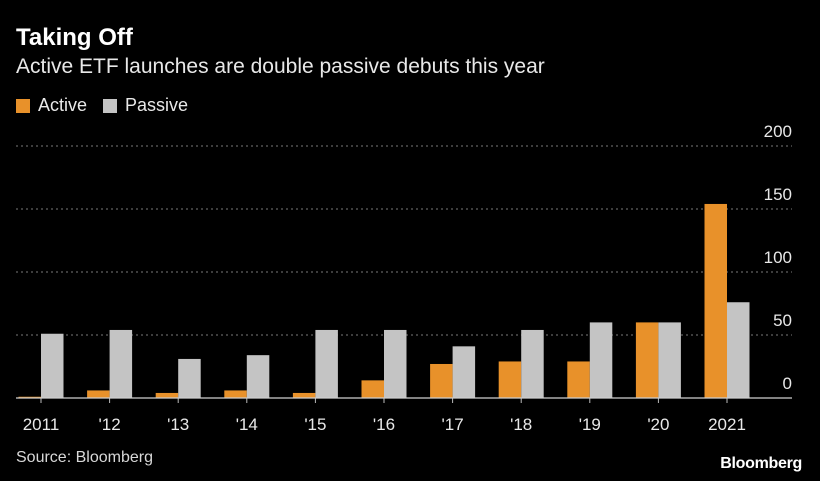 The image size is (820, 481). I want to click on legend-item-passive: Passive, so click(145, 105).